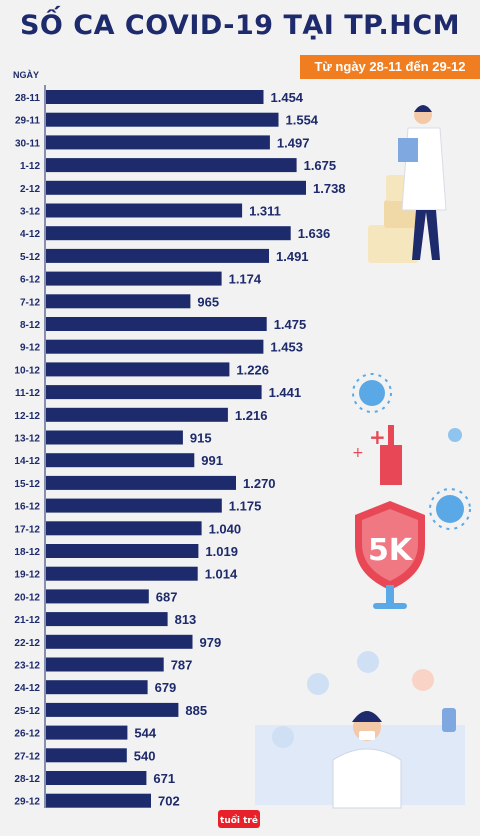  I want to click on category-label: 15-12, so click(27, 484).